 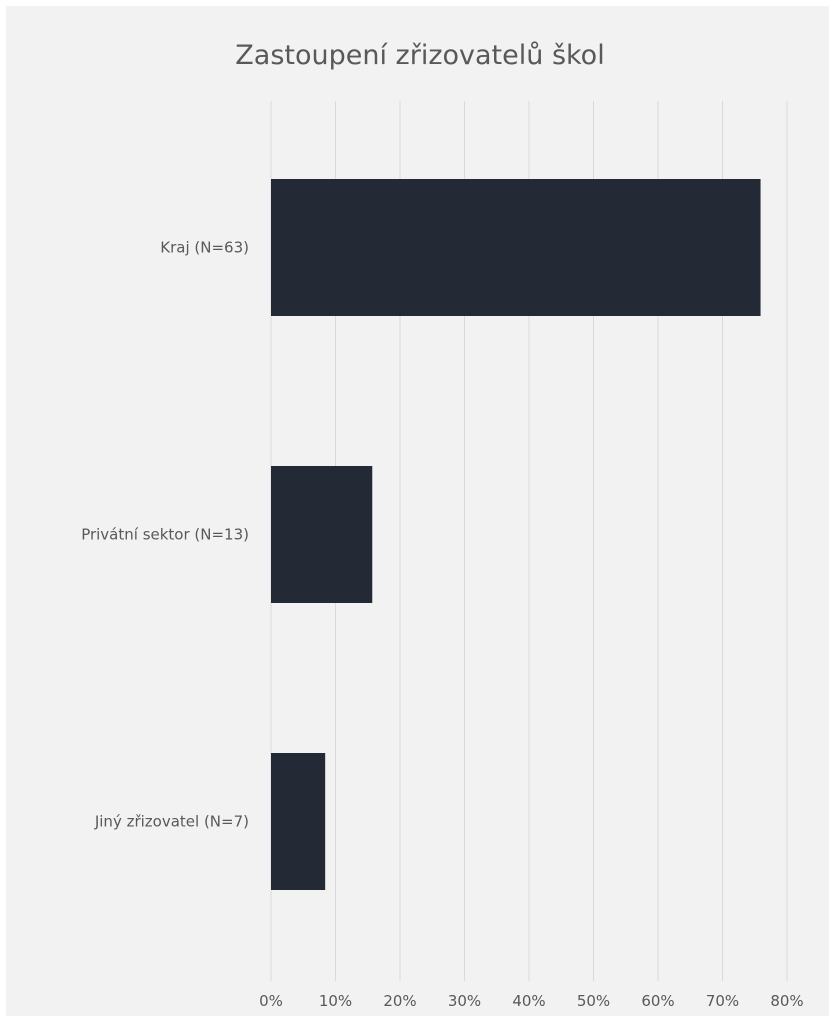 I want to click on category-label: Privátní sektor (N=13), so click(x=165, y=535).